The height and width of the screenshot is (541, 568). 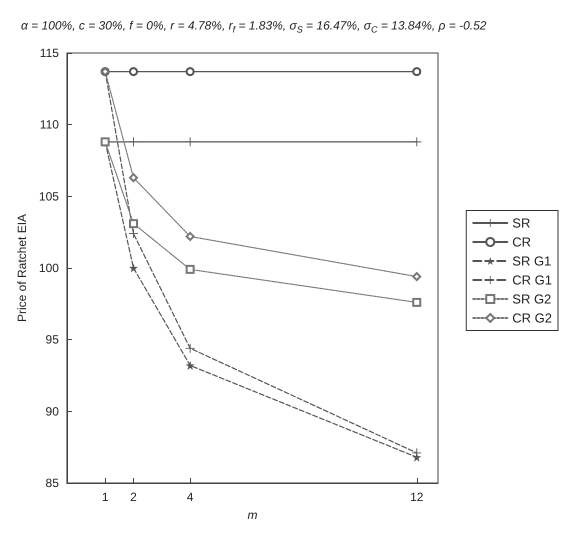 What do you see at coordinates (105, 497) in the screenshot?
I see `x-tick-label: 1` at bounding box center [105, 497].